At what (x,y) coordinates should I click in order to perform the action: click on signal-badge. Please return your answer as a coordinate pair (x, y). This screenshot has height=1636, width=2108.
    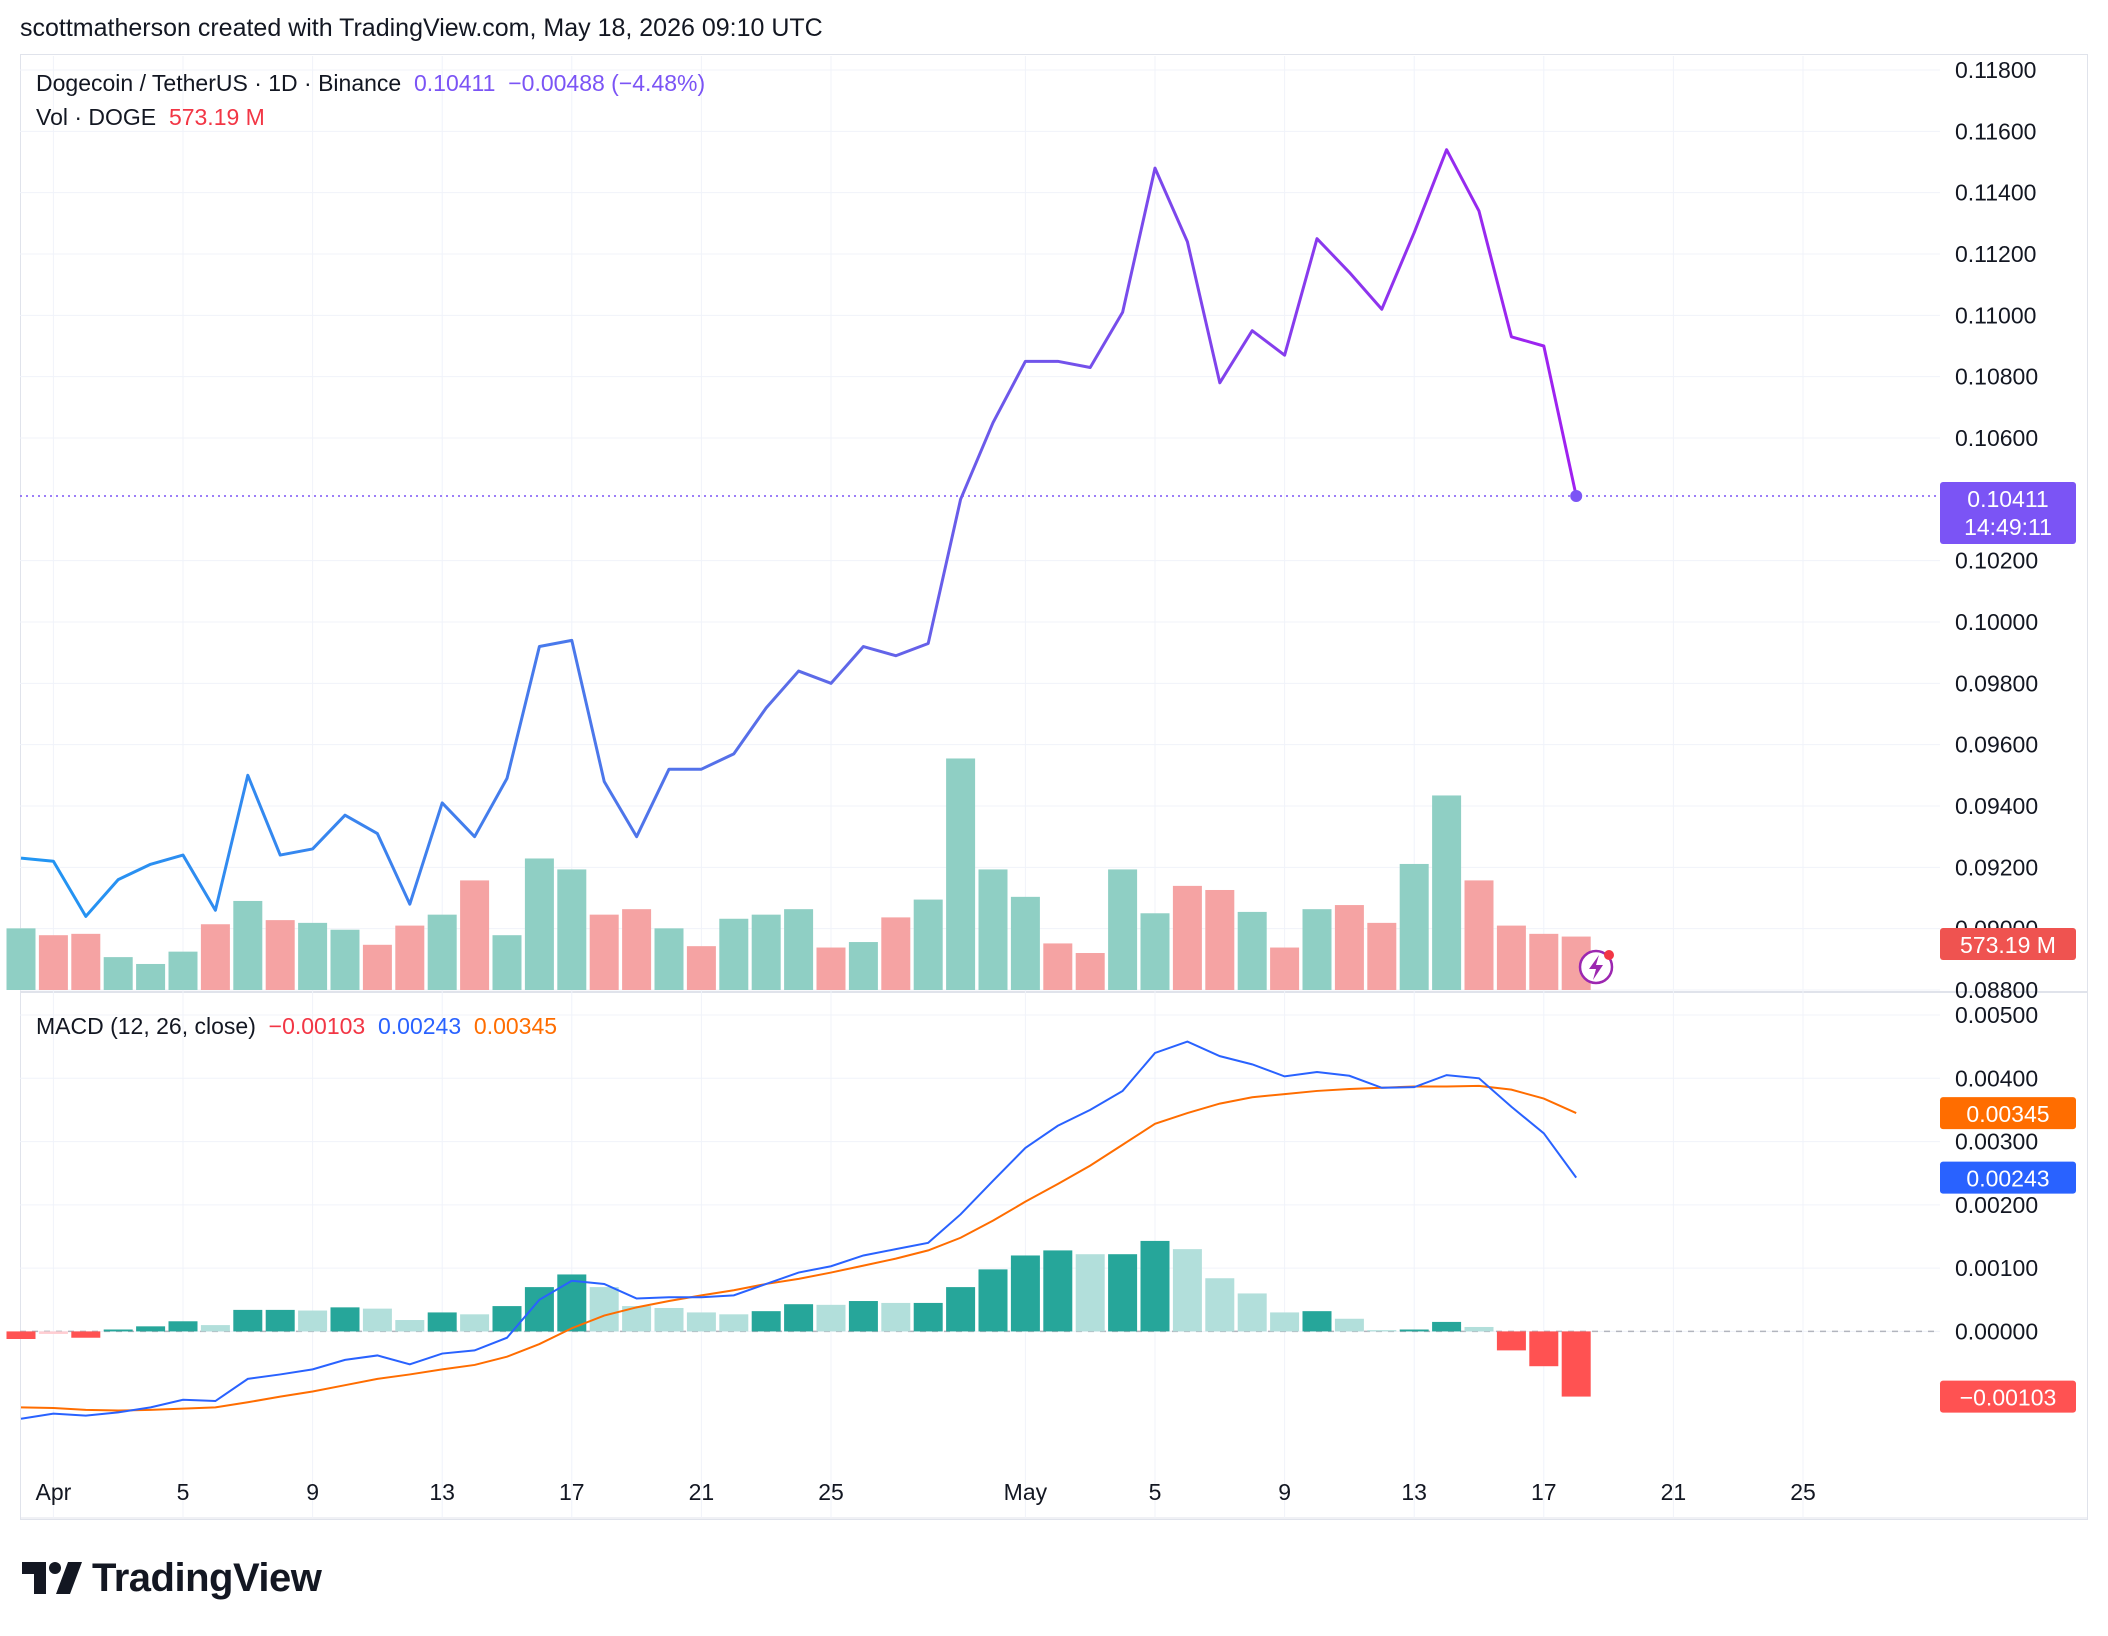
    Looking at the image, I should click on (2008, 1113).